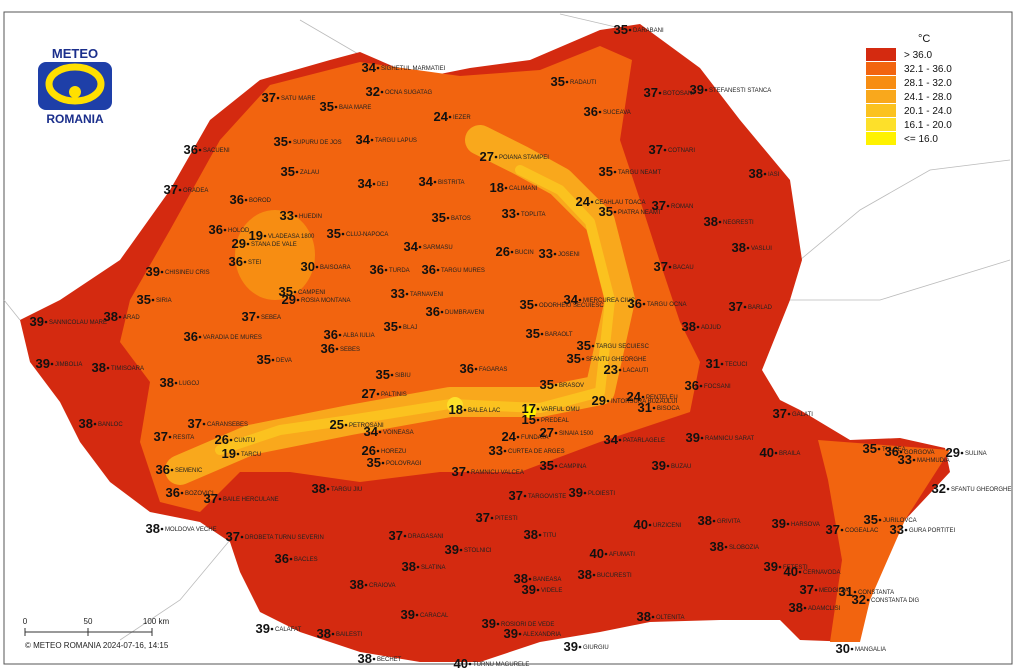 Image resolution: width=1024 pixels, height=669 pixels. What do you see at coordinates (667, 305) in the screenshot?
I see `station-name: TARGU OCNA` at bounding box center [667, 305].